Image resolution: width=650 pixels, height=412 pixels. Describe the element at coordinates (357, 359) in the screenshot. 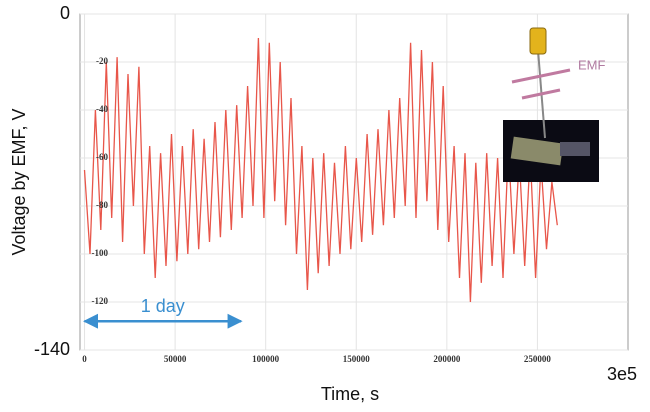

I see `x-tick-label: 150000` at that location.